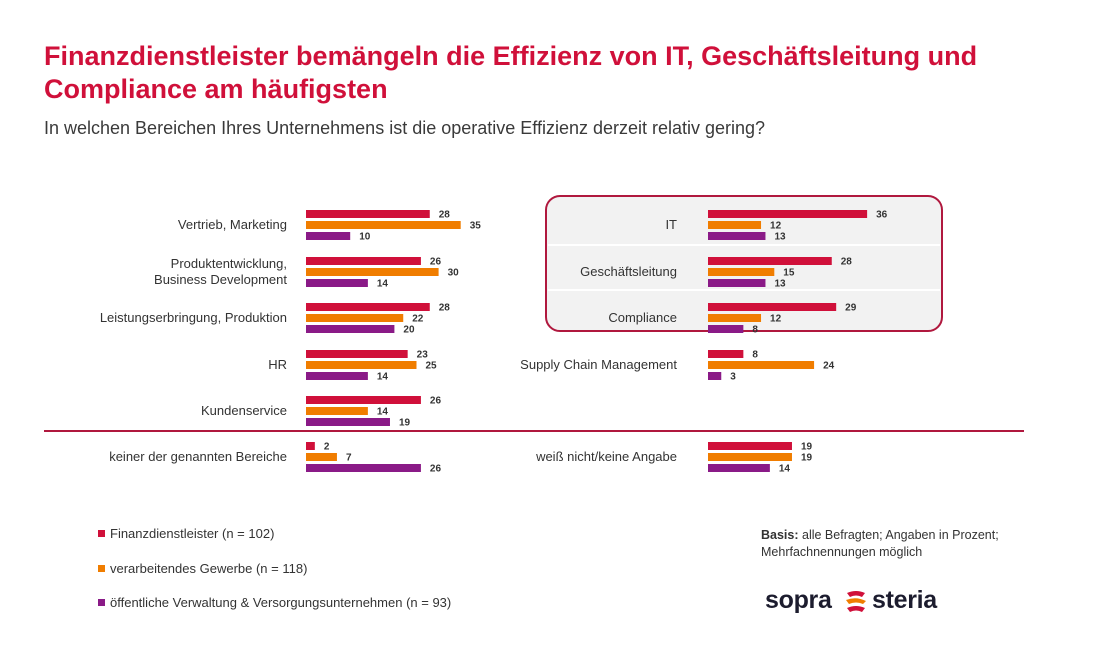  I want to click on bar-value-label: 20, so click(409, 330).